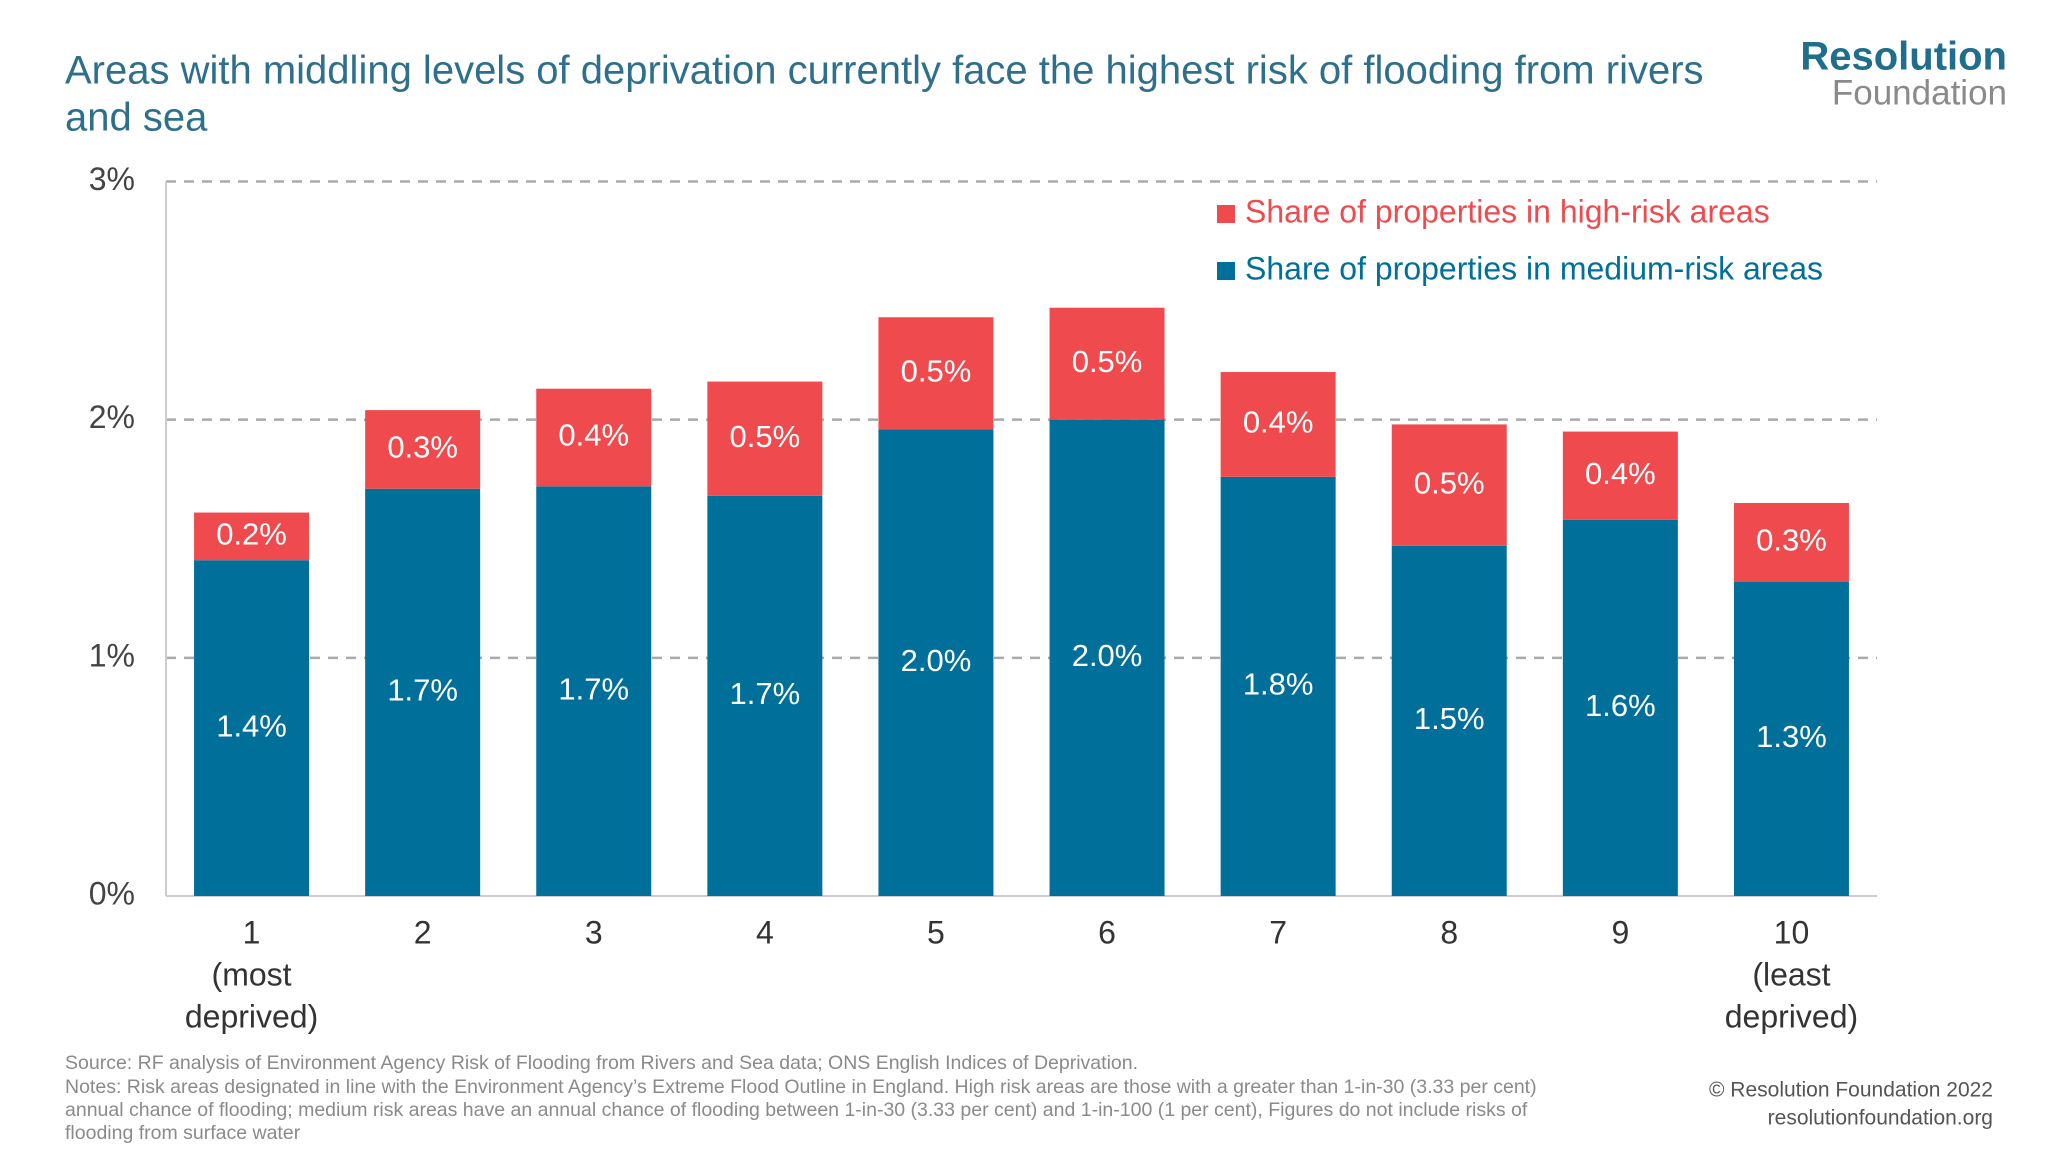 Image resolution: width=2048 pixels, height=1152 pixels. Describe the element at coordinates (136, 118) in the screenshot. I see `chart-title: and sea` at that location.